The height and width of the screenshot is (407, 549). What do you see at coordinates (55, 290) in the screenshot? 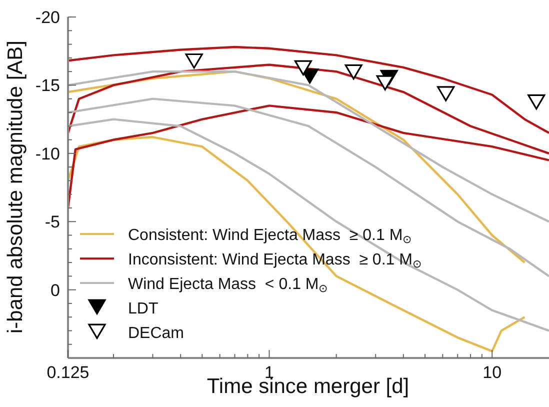
I see `y-tick-label: 0` at bounding box center [55, 290].